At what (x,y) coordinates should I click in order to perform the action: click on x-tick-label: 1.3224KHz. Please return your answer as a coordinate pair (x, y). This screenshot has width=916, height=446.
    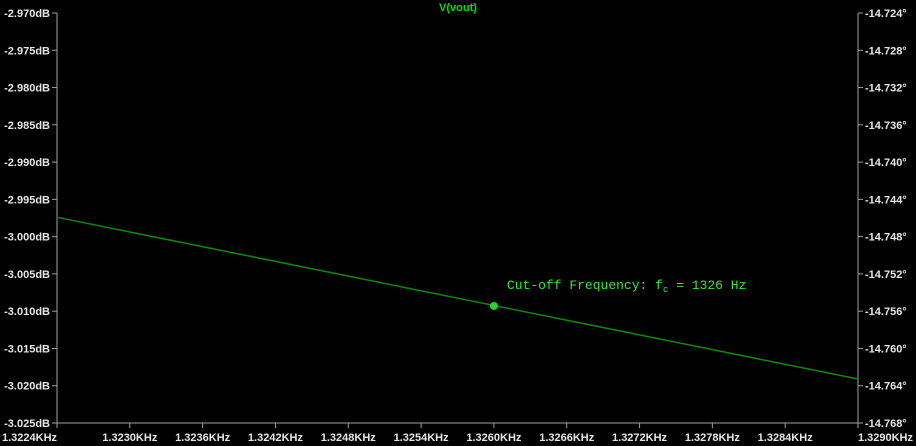
    Looking at the image, I should click on (30, 438).